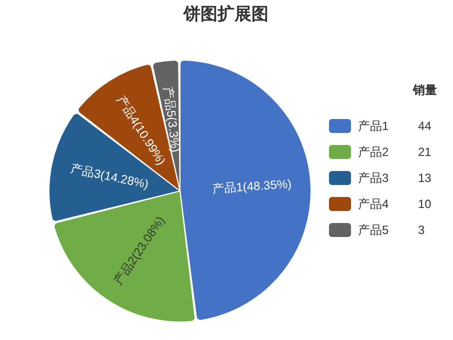 The width and height of the screenshot is (453, 340). I want to click on text: 产品5(3.3%), so click(172, 120).